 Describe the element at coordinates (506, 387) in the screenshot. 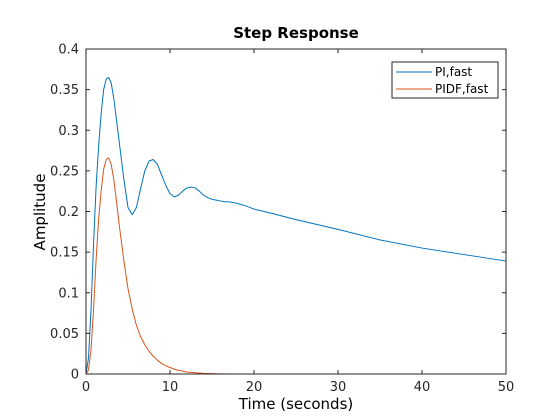

I see `x-tick-label: 50` at that location.